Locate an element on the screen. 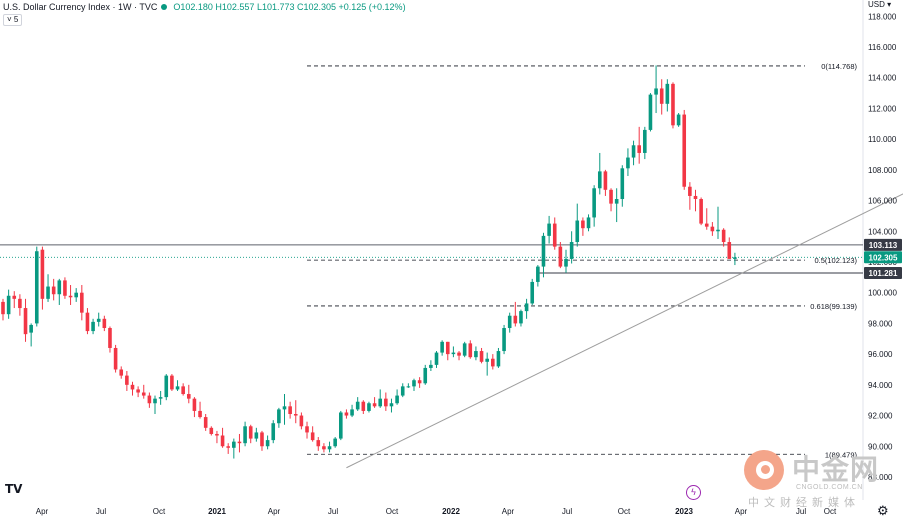  symbol-title: U.S. Dollar Currency Index · 1W · TVC is located at coordinates (80, 7).